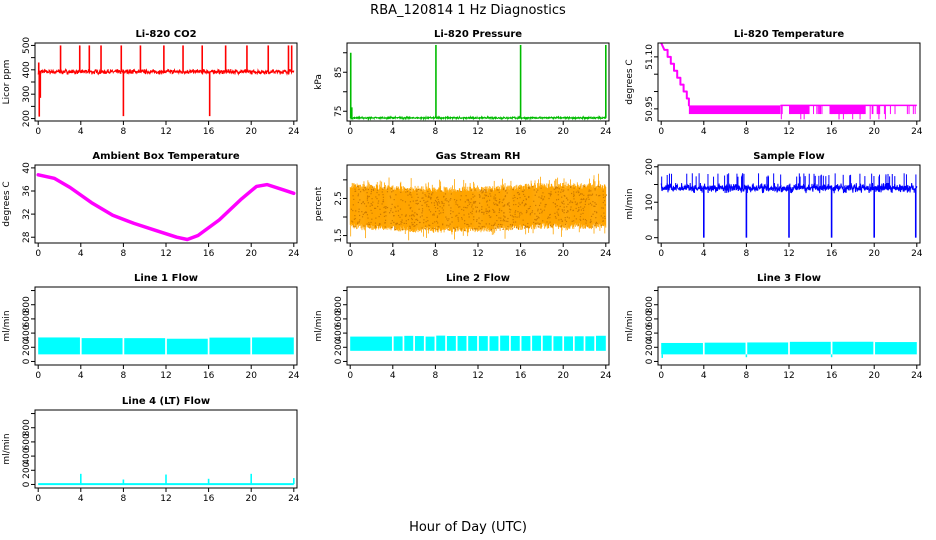 Image resolution: width=936 pixels, height=540 pixels. Describe the element at coordinates (788, 132) in the screenshot. I see `x-tick-label: 12` at that location.